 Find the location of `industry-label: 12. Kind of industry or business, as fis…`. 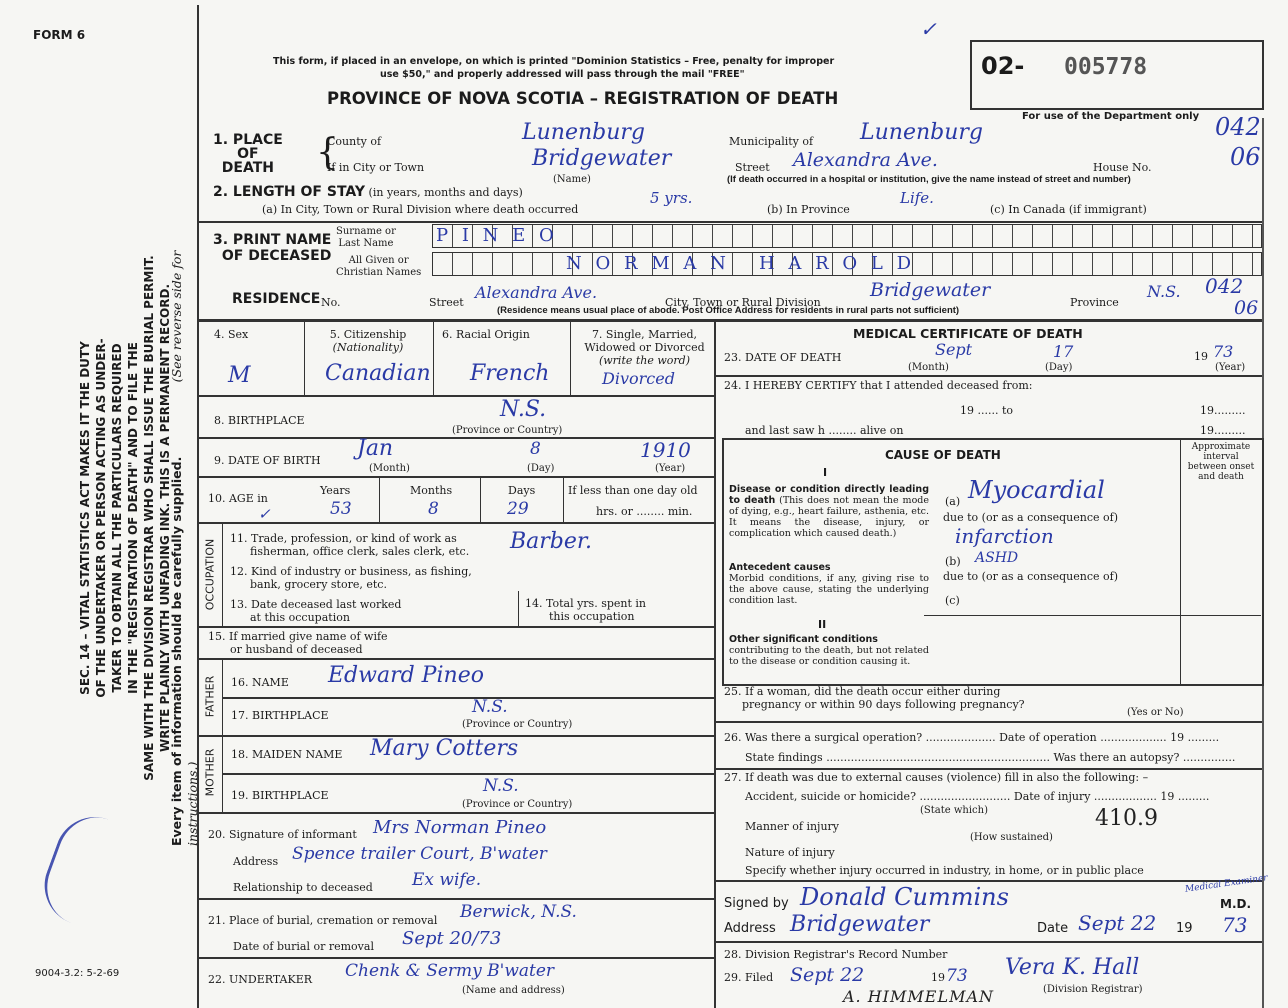

industry-label: 12. Kind of industry or business, as fis… is located at coordinates (351, 578).